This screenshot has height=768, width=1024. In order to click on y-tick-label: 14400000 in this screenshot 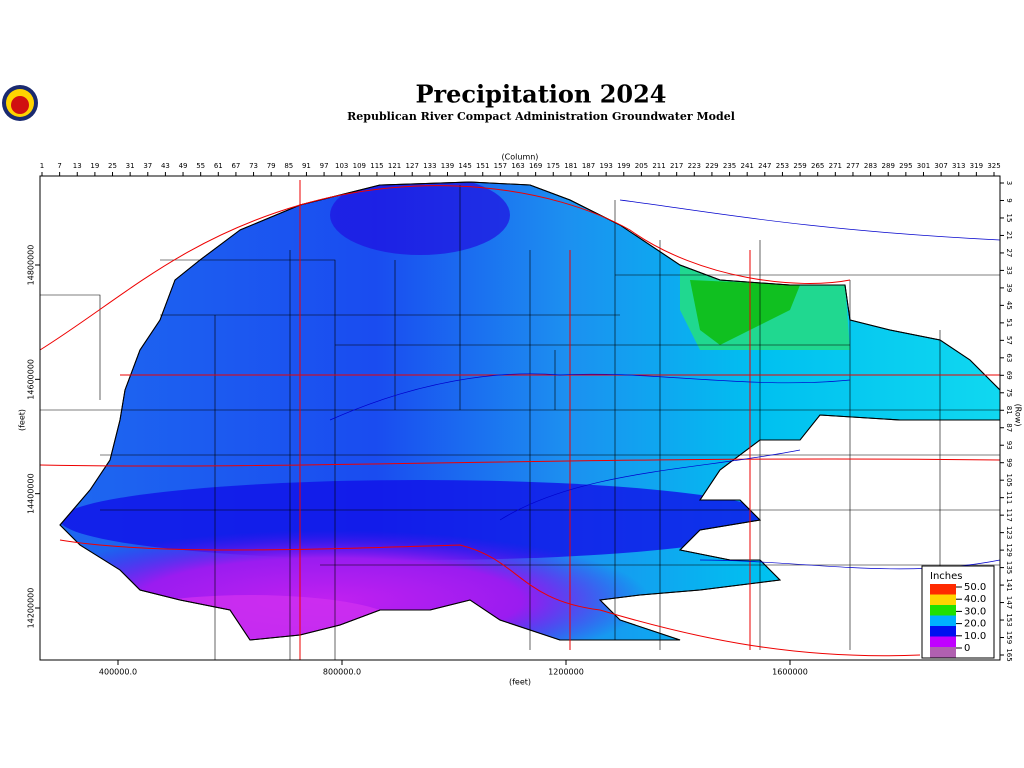, I will do `click(31, 493)`.